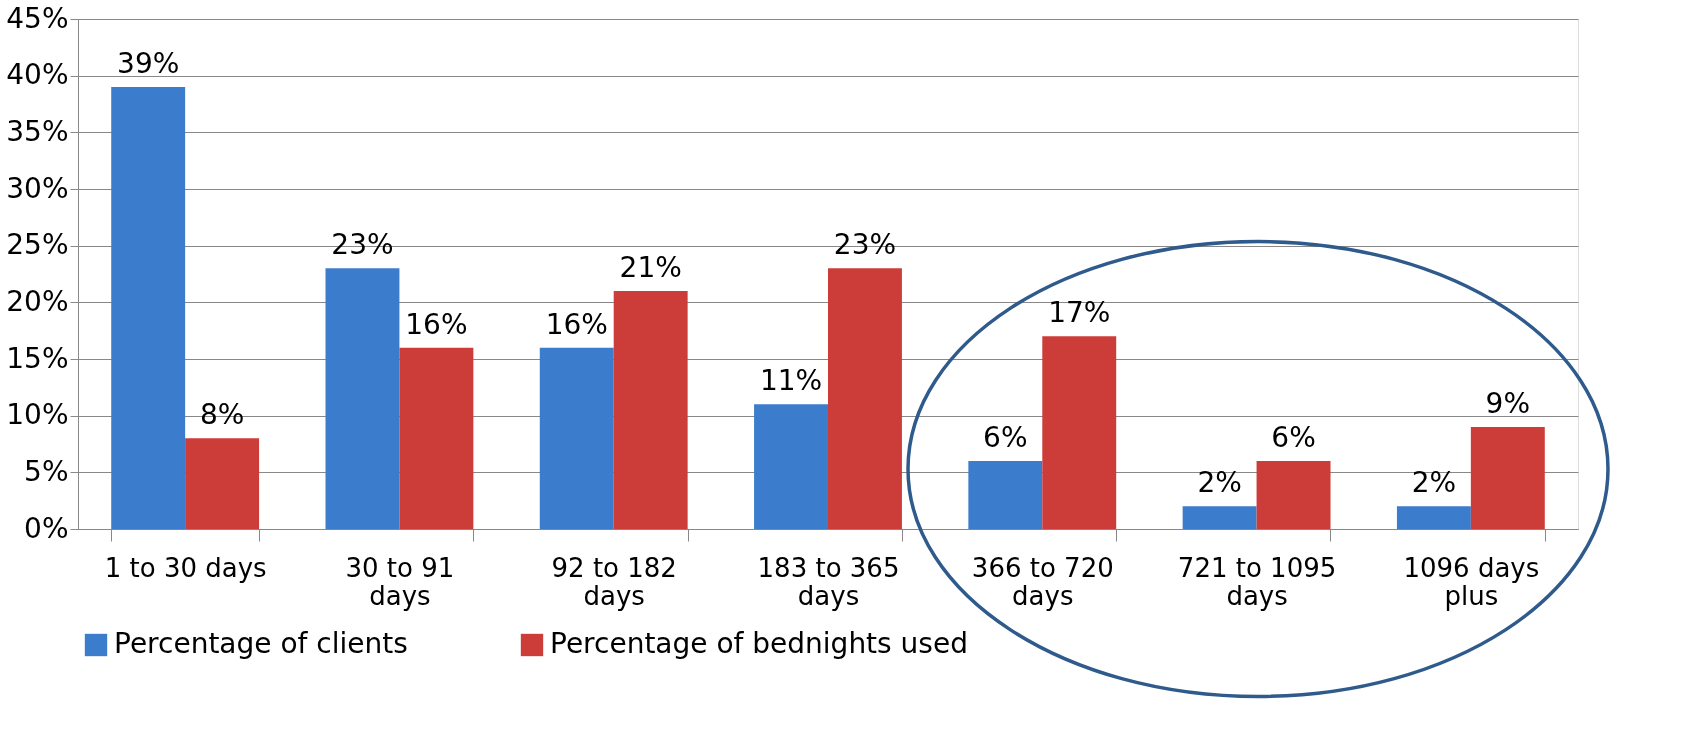  Describe the element at coordinates (37, 358) in the screenshot. I see `y-tick-label: 15%` at that location.